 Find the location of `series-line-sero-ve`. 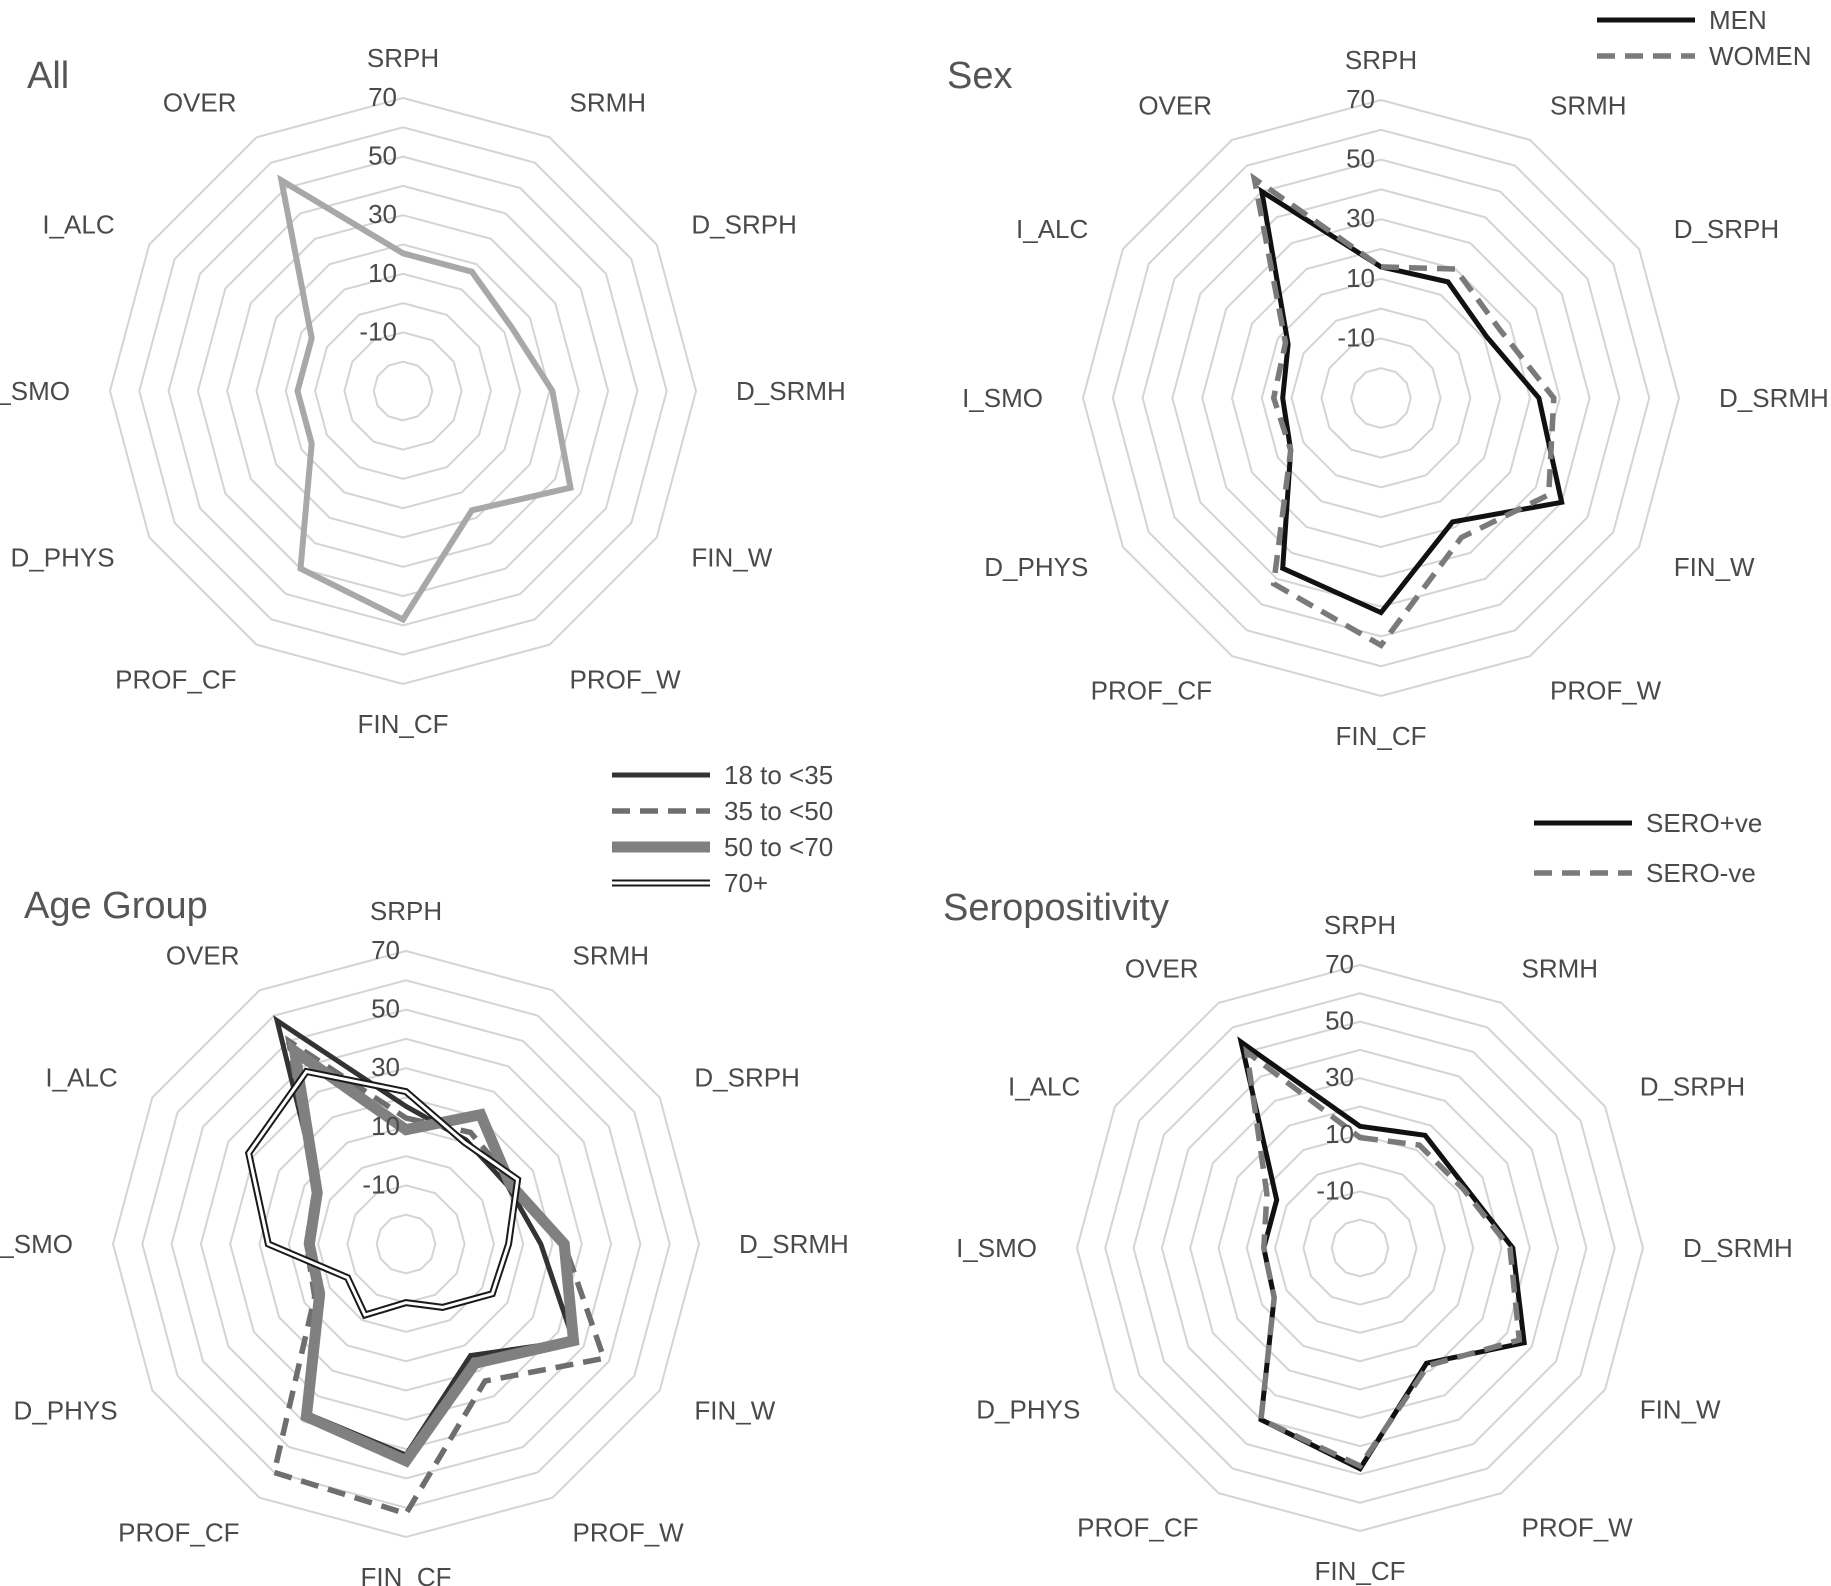

series-line-sero-ve is located at coordinates (1383, 1257).